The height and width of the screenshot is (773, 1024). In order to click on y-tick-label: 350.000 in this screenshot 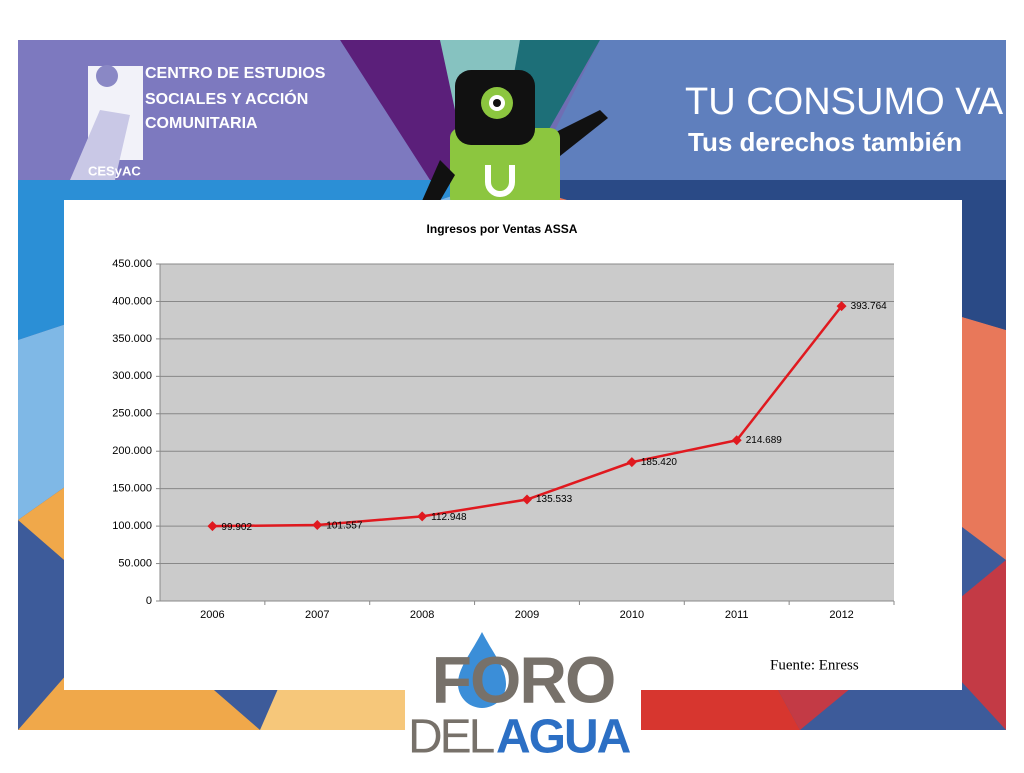, I will do `click(132, 339)`.